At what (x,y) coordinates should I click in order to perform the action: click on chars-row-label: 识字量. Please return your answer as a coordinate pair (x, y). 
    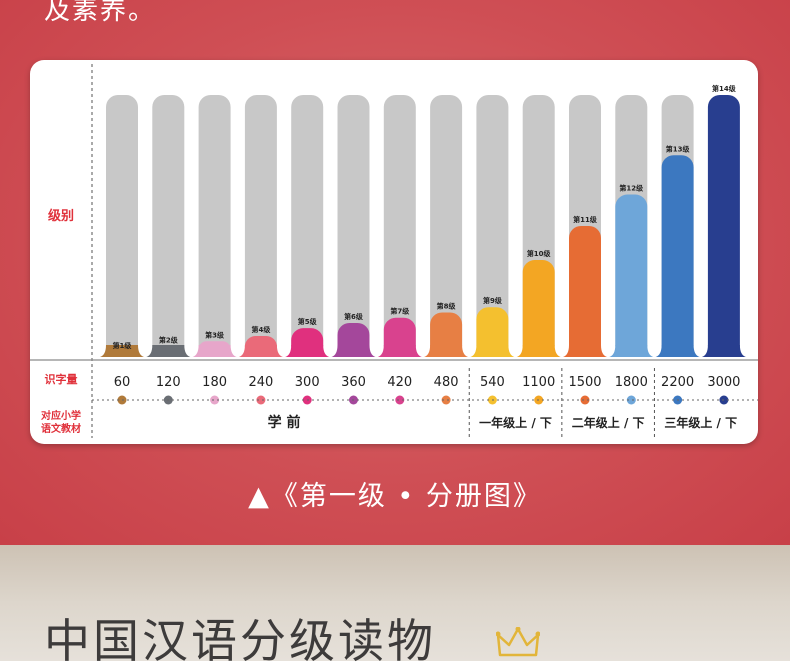
    Looking at the image, I should click on (61, 379).